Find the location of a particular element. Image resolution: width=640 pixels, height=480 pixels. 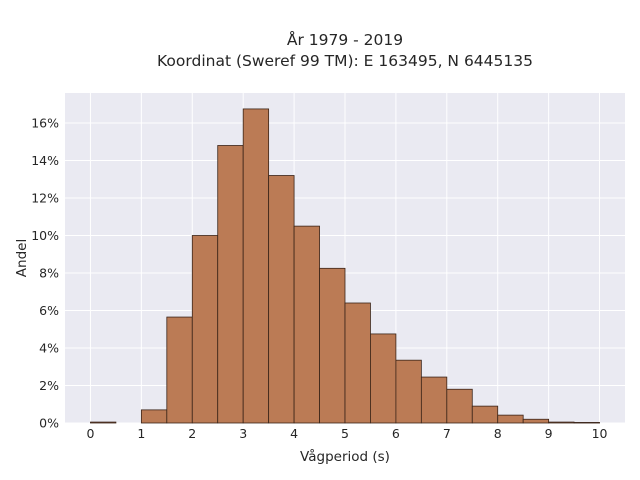

x-tick-label: 0 is located at coordinates (90, 433).